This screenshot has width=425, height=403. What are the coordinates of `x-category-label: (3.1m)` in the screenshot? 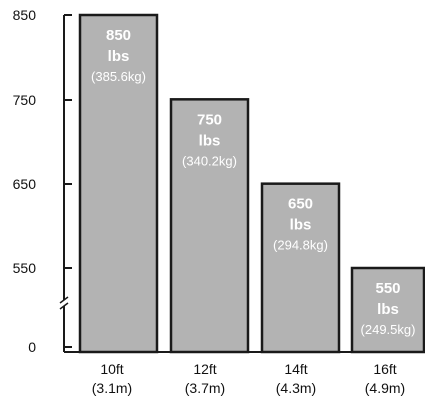 It's located at (112, 388).